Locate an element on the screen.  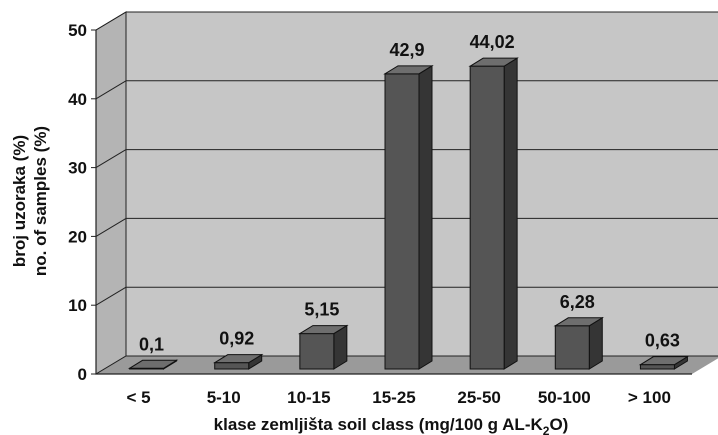
y-tick-label: 0 is located at coordinates (82, 374).